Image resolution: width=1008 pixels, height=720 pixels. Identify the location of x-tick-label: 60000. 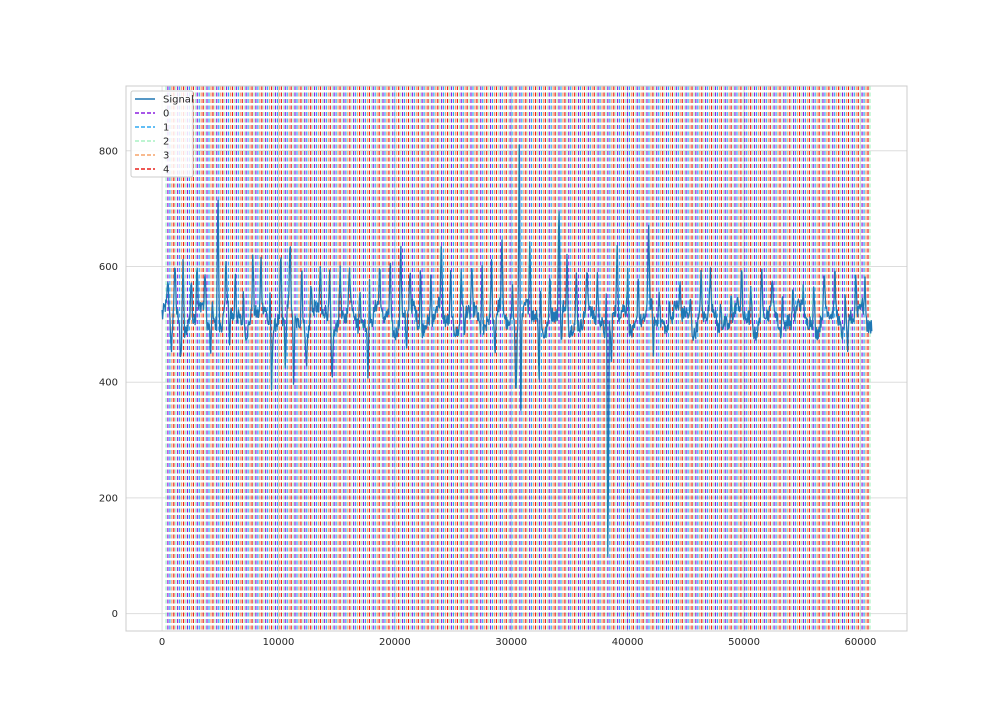
(861, 642).